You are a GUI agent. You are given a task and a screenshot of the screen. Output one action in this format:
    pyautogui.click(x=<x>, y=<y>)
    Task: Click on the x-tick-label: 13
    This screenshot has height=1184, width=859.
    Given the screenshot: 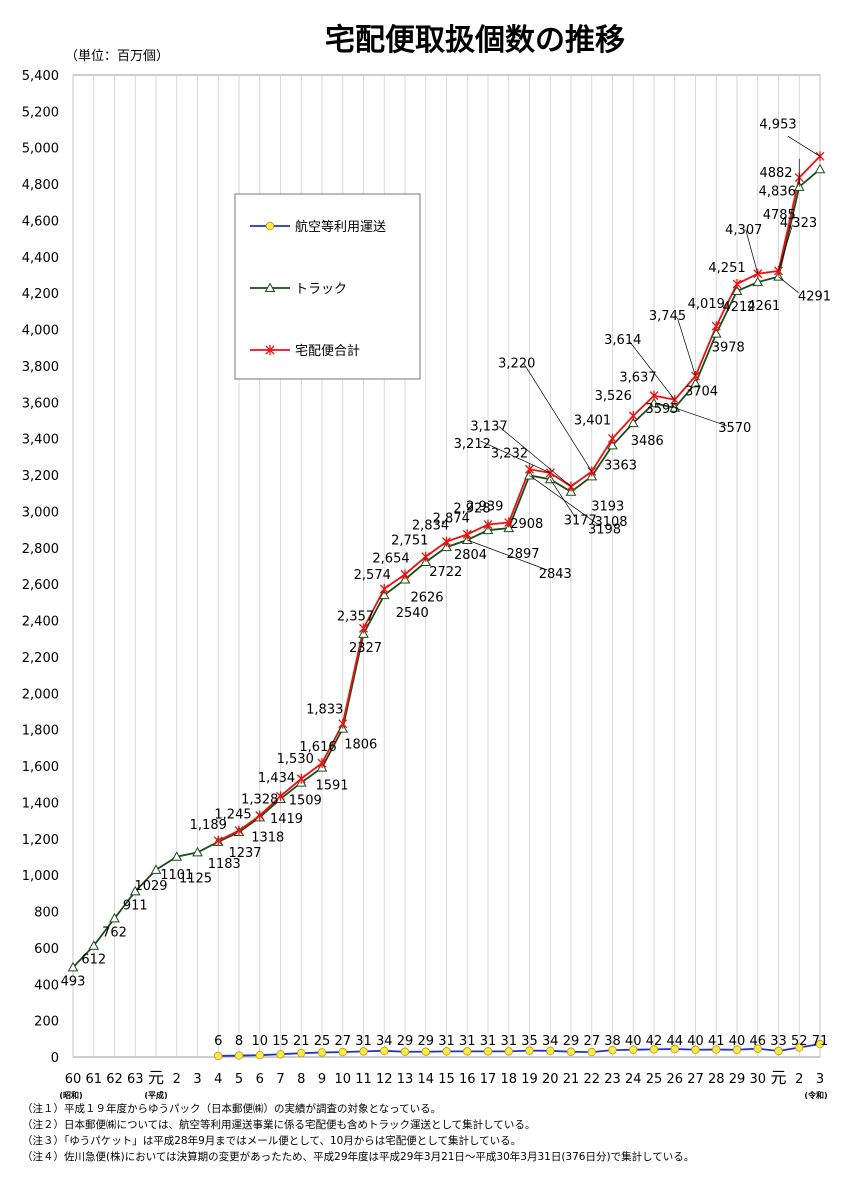 What is the action you would take?
    pyautogui.click(x=405, y=1079)
    